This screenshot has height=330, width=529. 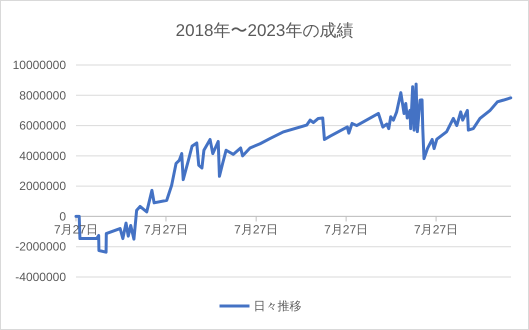 I want to click on legend-label: 日々推移, so click(x=278, y=306).